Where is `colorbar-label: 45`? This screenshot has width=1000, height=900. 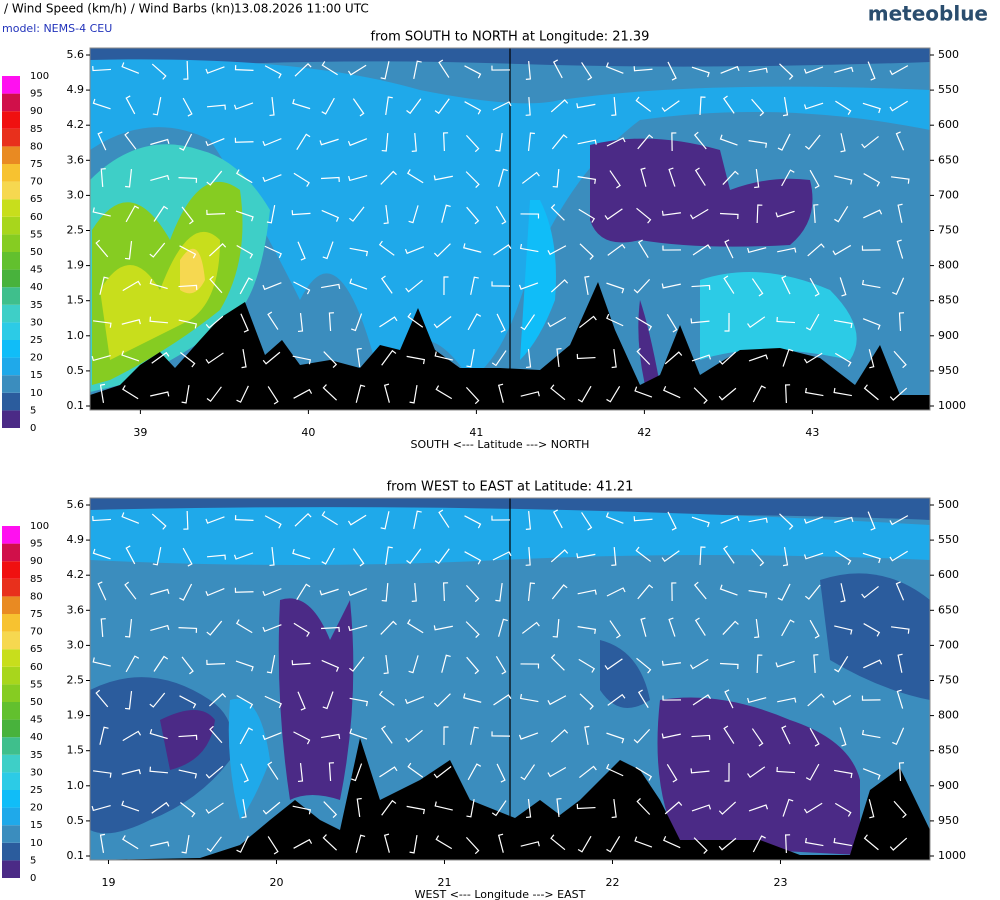 colorbar-label: 45 is located at coordinates (36, 720).